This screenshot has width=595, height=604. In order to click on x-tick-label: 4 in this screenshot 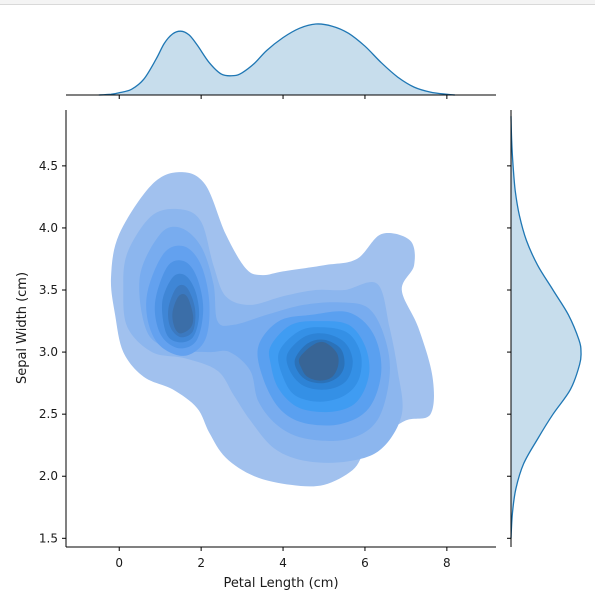, I will do `click(283, 563)`.